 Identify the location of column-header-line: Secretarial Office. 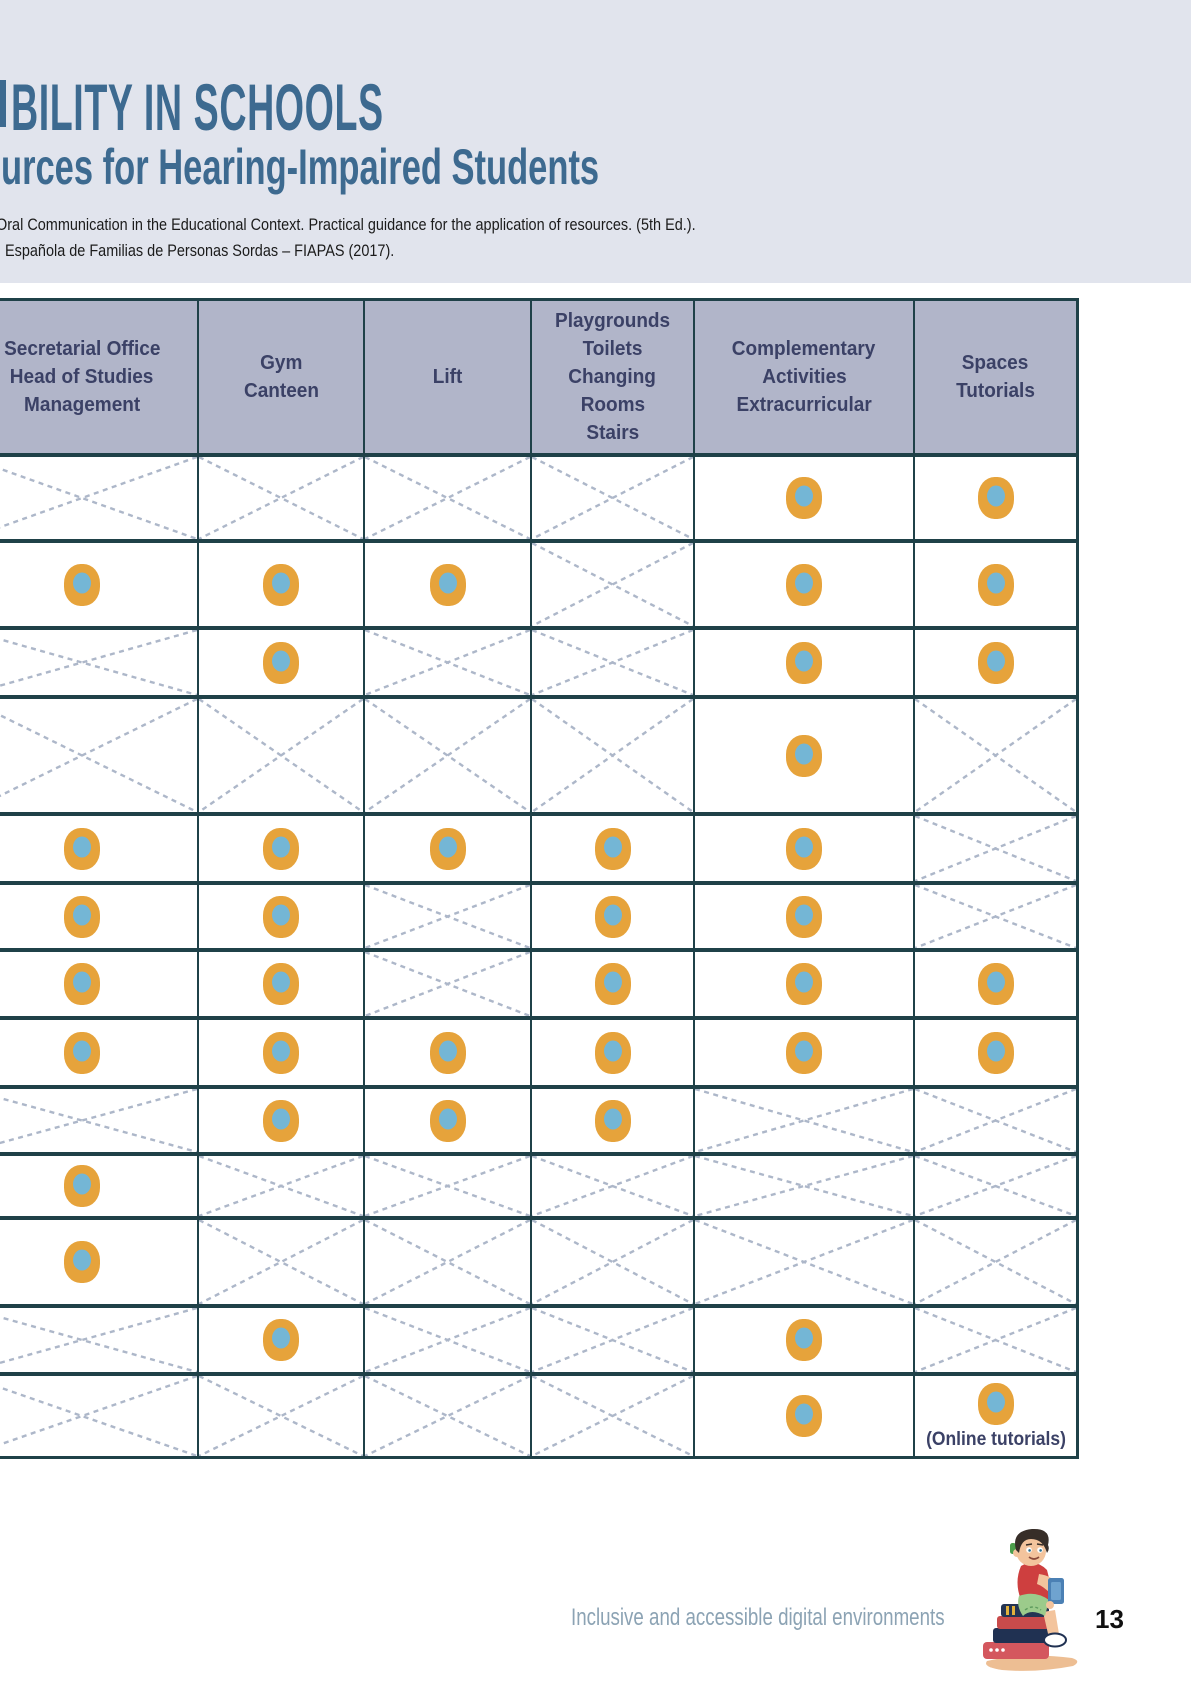
(82, 349).